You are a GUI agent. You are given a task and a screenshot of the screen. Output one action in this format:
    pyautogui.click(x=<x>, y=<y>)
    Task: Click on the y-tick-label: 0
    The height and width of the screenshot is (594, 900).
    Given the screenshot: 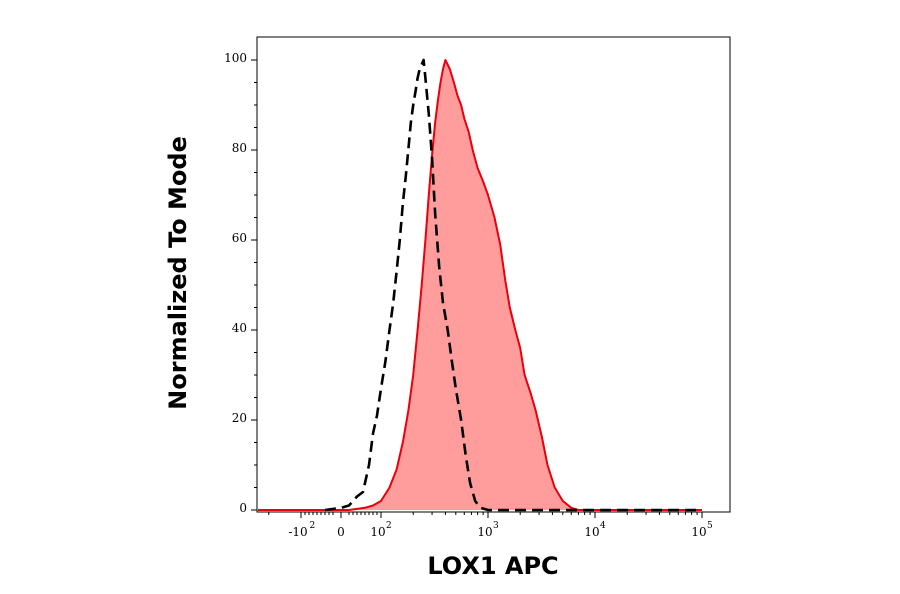 What is the action you would take?
    pyautogui.click(x=243, y=508)
    